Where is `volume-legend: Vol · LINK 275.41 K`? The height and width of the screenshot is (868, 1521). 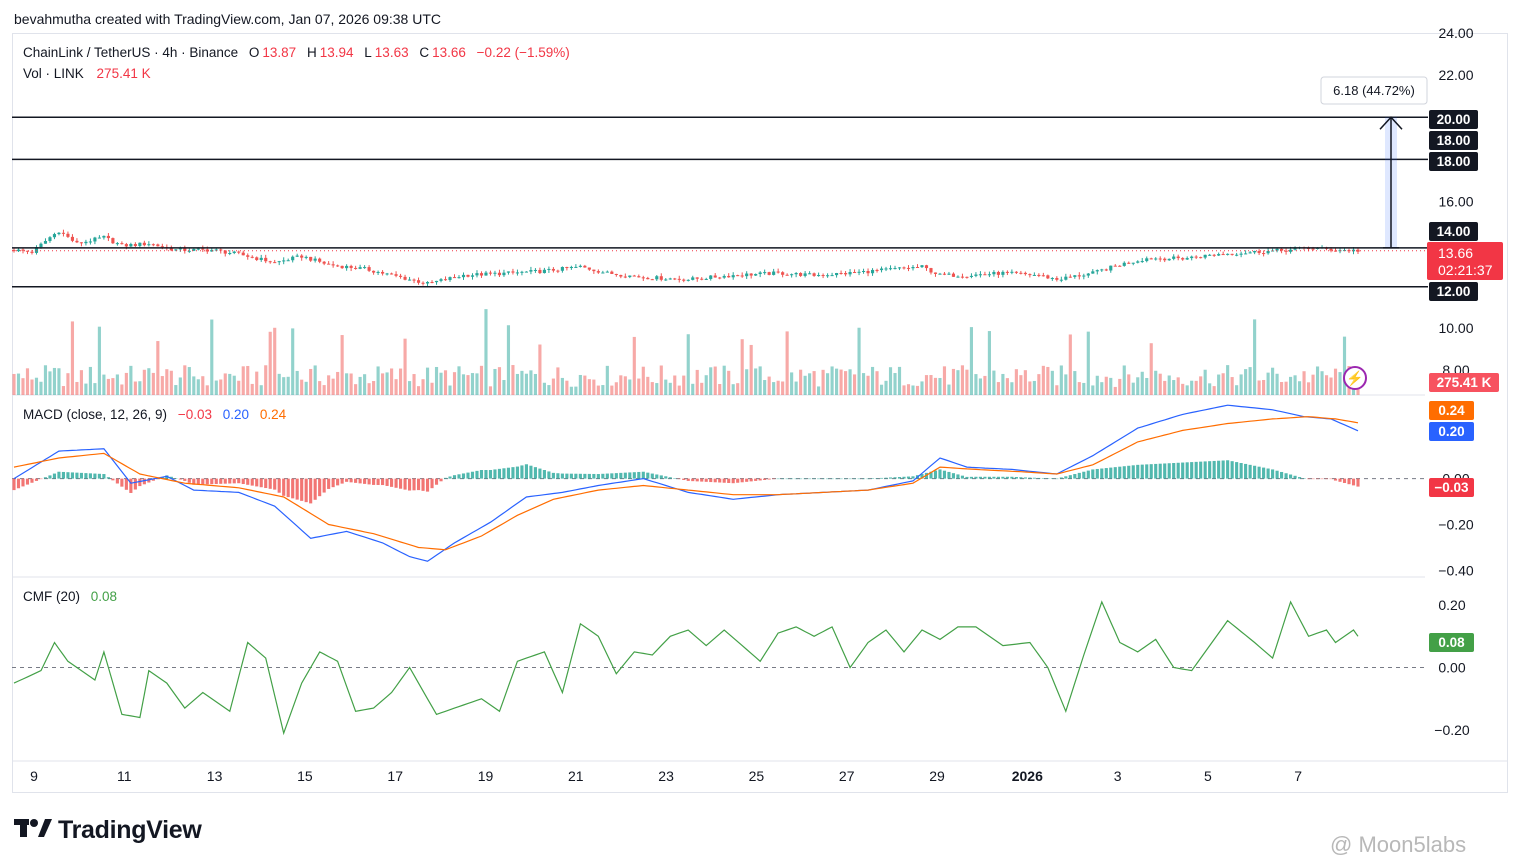
volume-legend: Vol · LINK 275.41 K is located at coordinates (88, 73).